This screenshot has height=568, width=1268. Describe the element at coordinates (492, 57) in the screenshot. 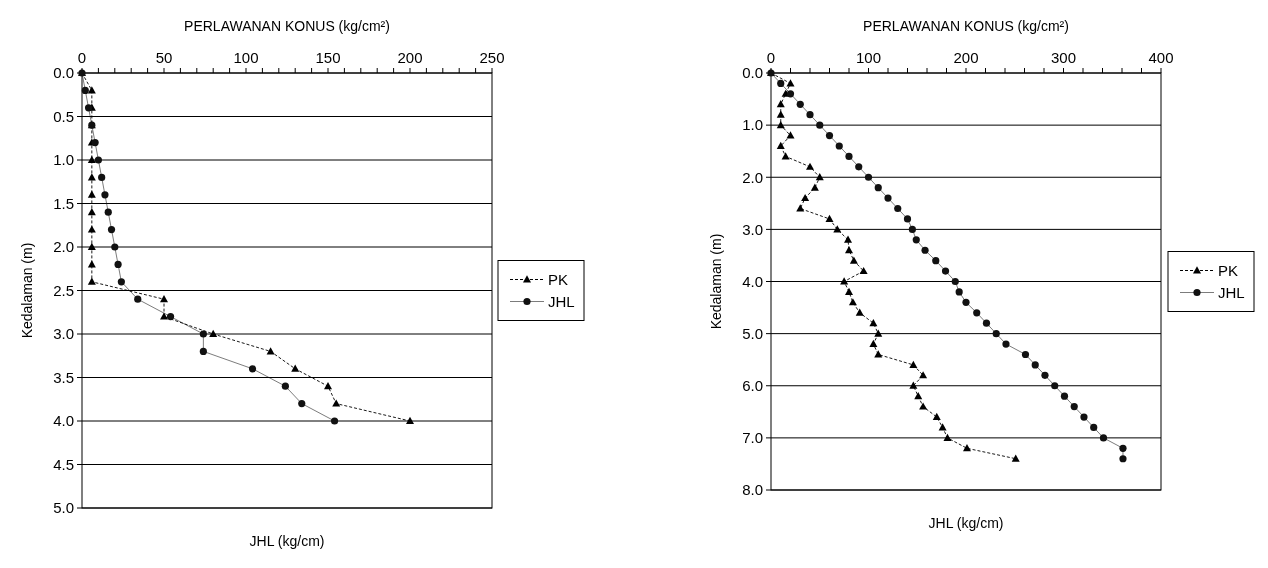

I see `x-tick-label: 250` at that location.